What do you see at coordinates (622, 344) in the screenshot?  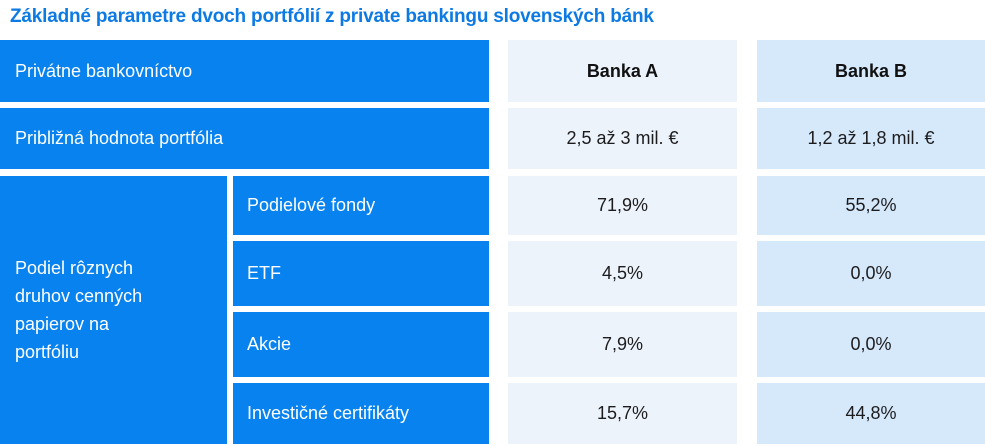 I see `bank-a-stocks: 7,9%` at bounding box center [622, 344].